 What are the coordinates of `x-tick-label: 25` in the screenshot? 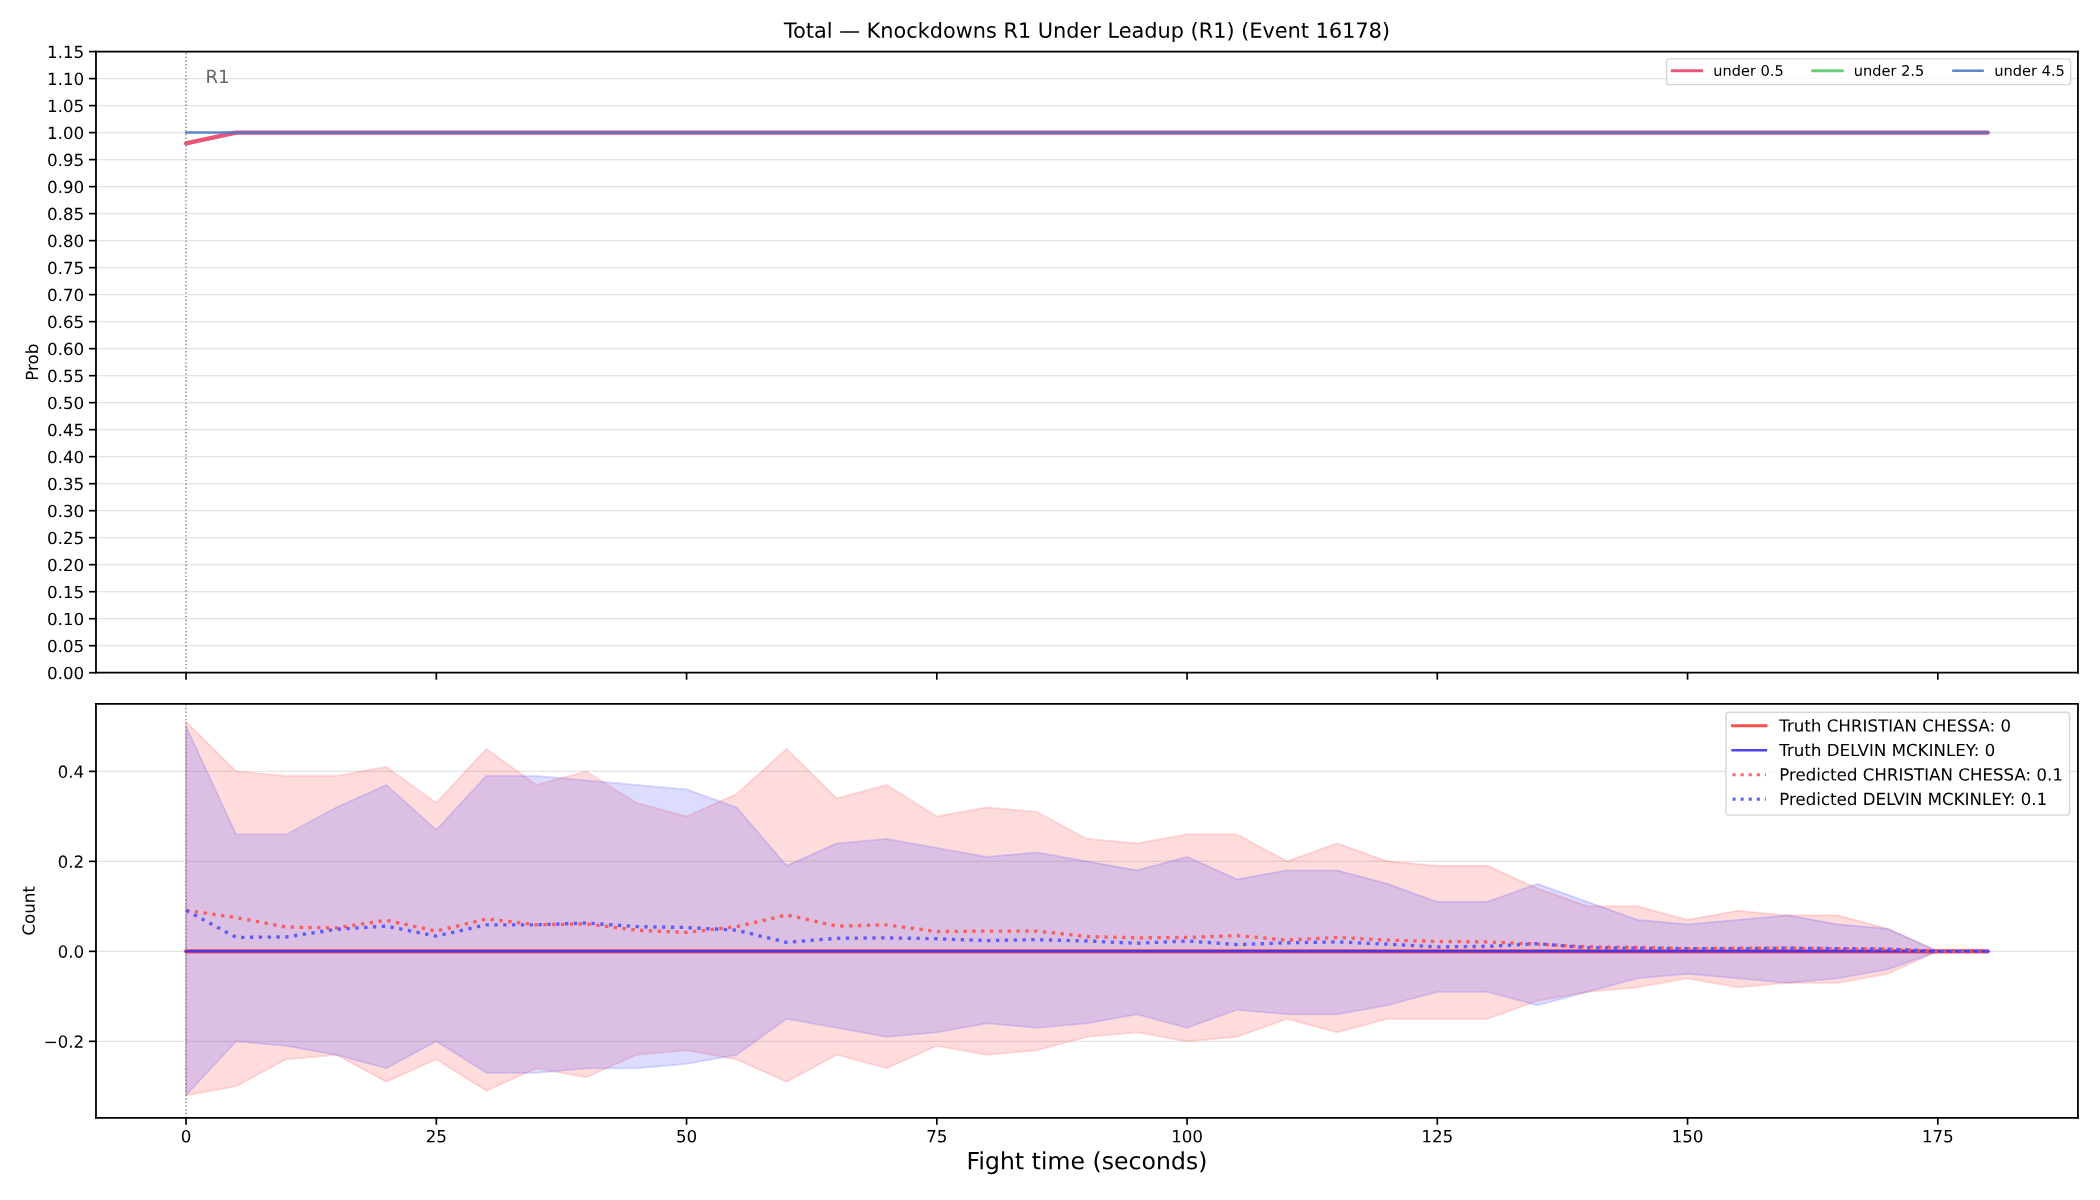 It's located at (436, 1136).